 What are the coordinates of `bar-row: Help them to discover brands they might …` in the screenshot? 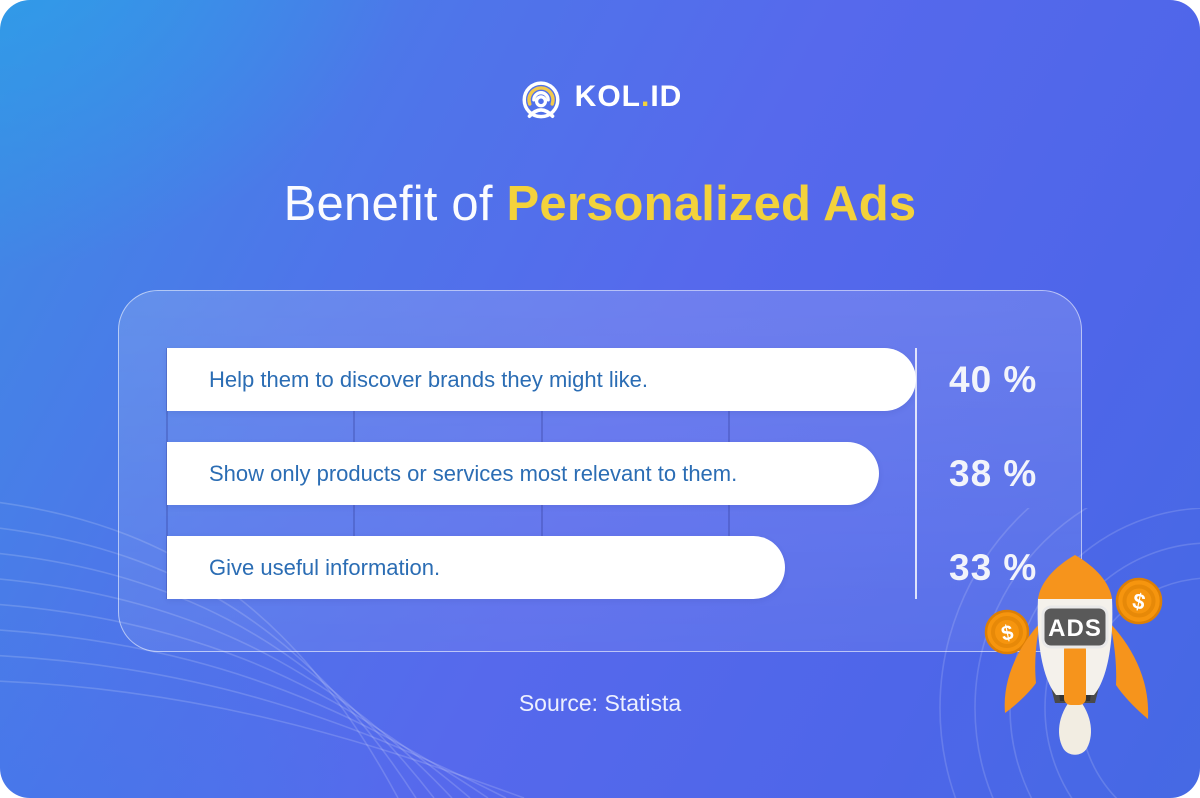 It's located at (601, 379).